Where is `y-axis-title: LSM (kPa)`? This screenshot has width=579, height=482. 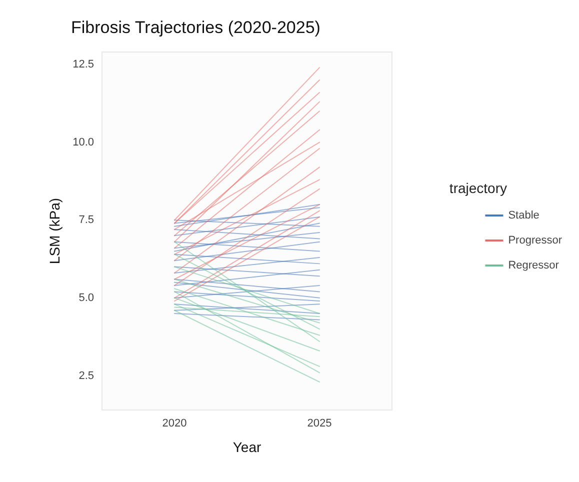 y-axis-title: LSM (kPa) is located at coordinates (54, 231).